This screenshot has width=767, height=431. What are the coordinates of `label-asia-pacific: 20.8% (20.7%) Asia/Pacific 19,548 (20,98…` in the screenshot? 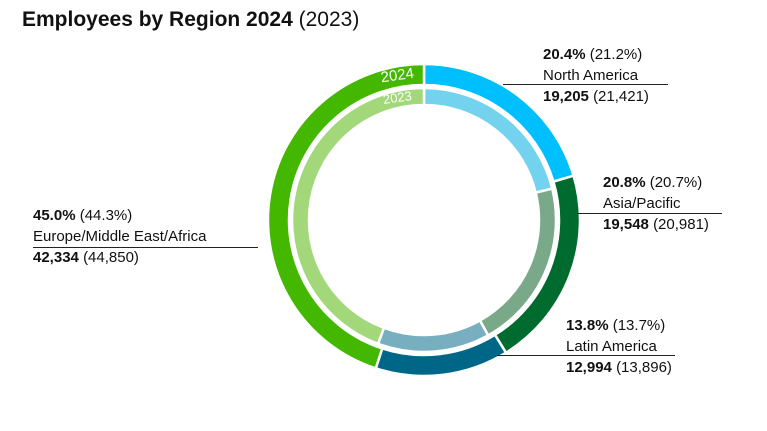 It's located at (649, 203).